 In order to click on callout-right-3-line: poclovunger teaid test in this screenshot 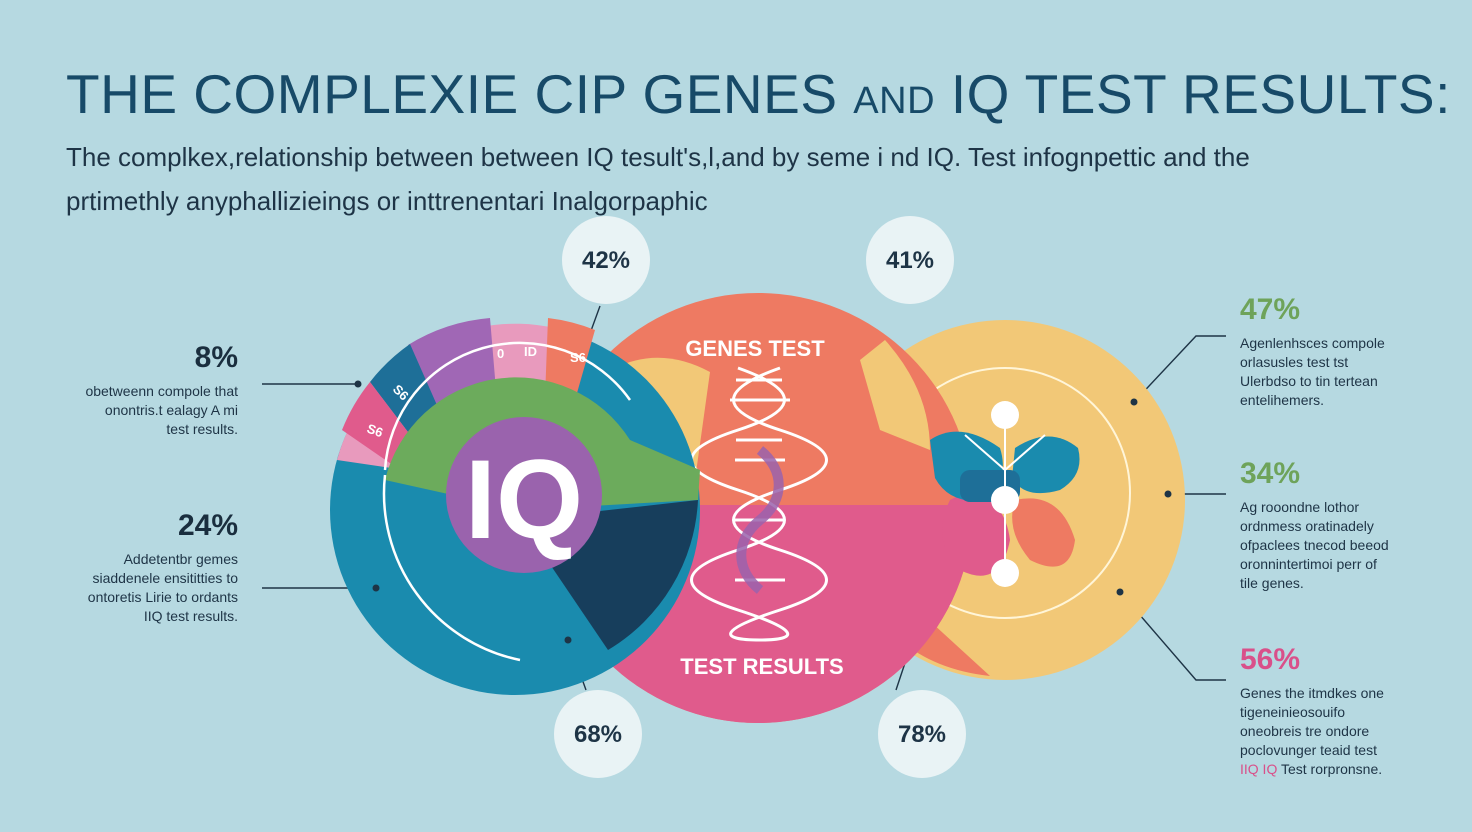, I will do `click(1308, 750)`.